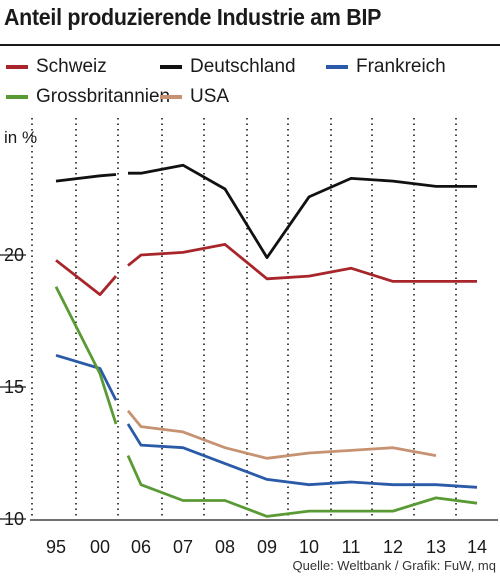 This screenshot has height=576, width=500. I want to click on x-tick-label-07: 07, so click(183, 547).